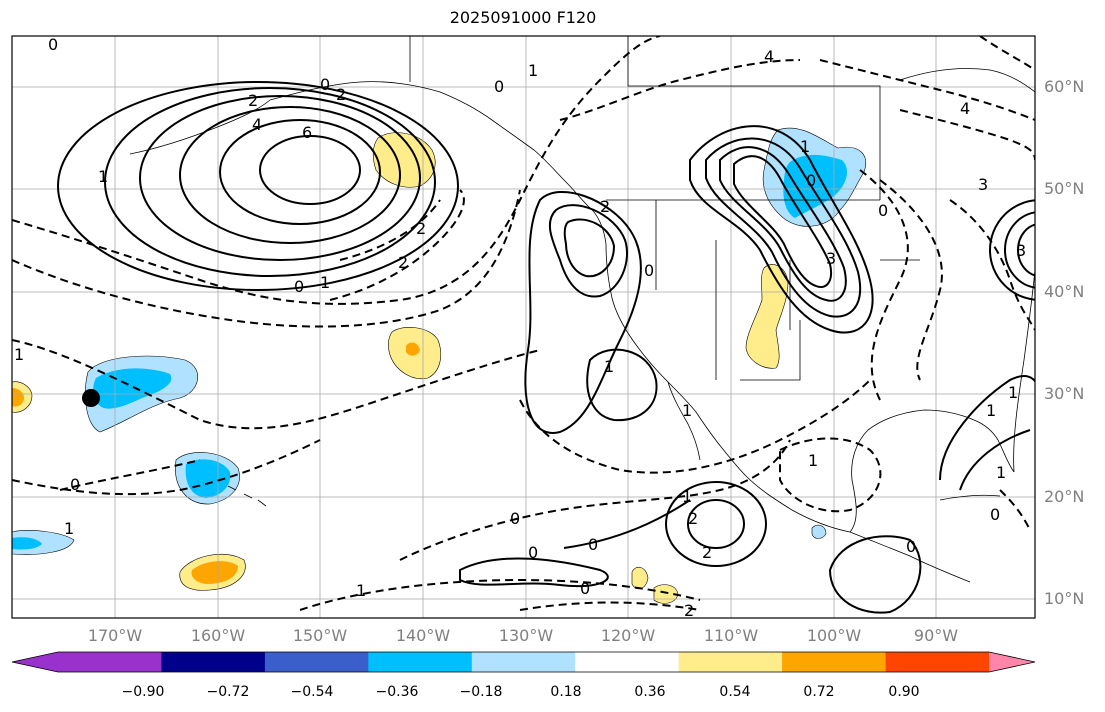 The width and height of the screenshot is (1105, 712). What do you see at coordinates (994, 446) in the screenshot?
I see `florida` at bounding box center [994, 446].